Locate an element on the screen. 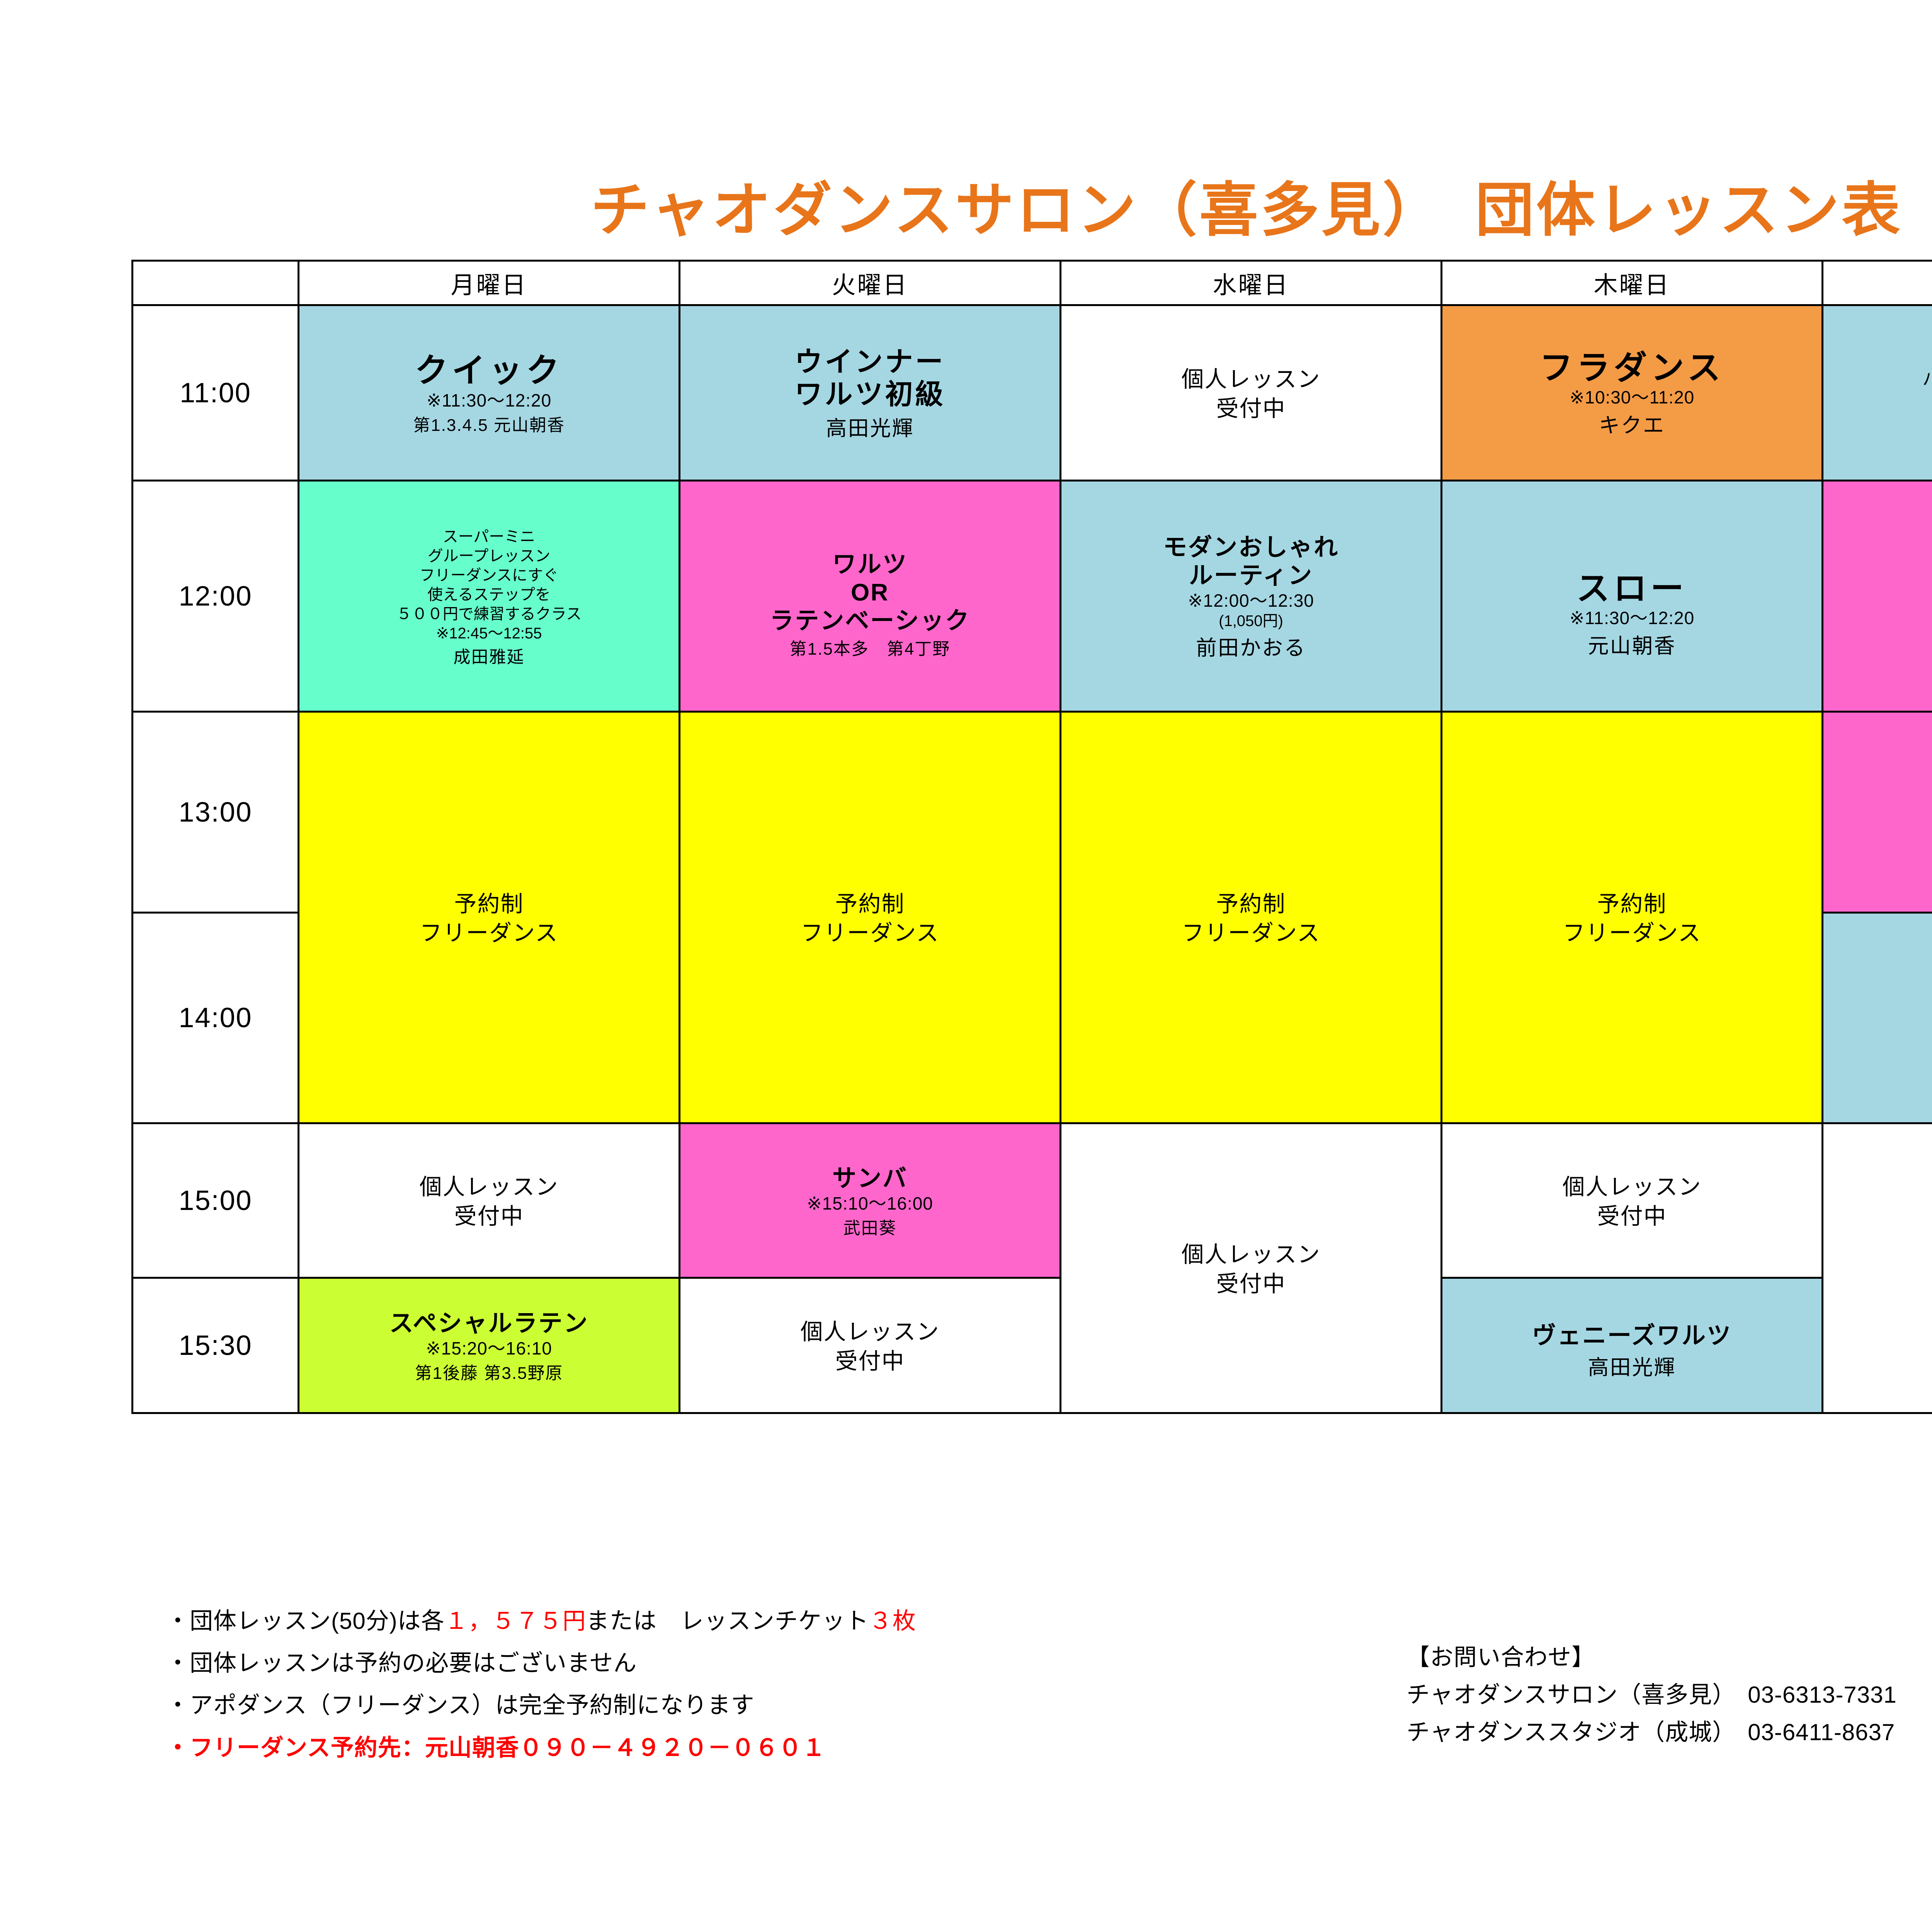  footer-note-3: ・アポダンス（フリーダンス）は完全予約制になります is located at coordinates (460, 1706).